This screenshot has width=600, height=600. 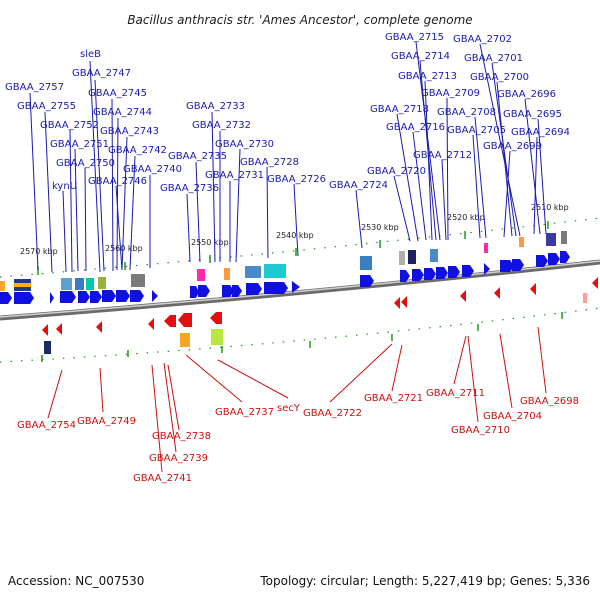 I want to click on gene-label: GBAA_2711, so click(x=455, y=393).